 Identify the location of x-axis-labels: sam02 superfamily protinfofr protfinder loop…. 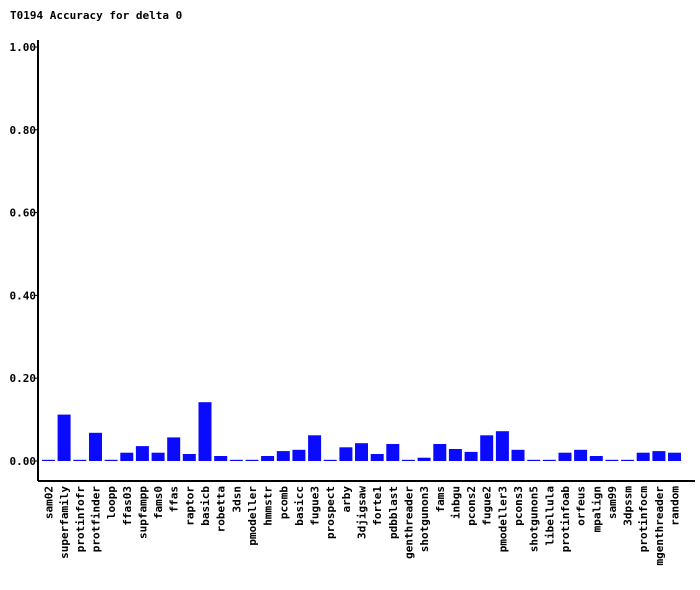
(362, 526).